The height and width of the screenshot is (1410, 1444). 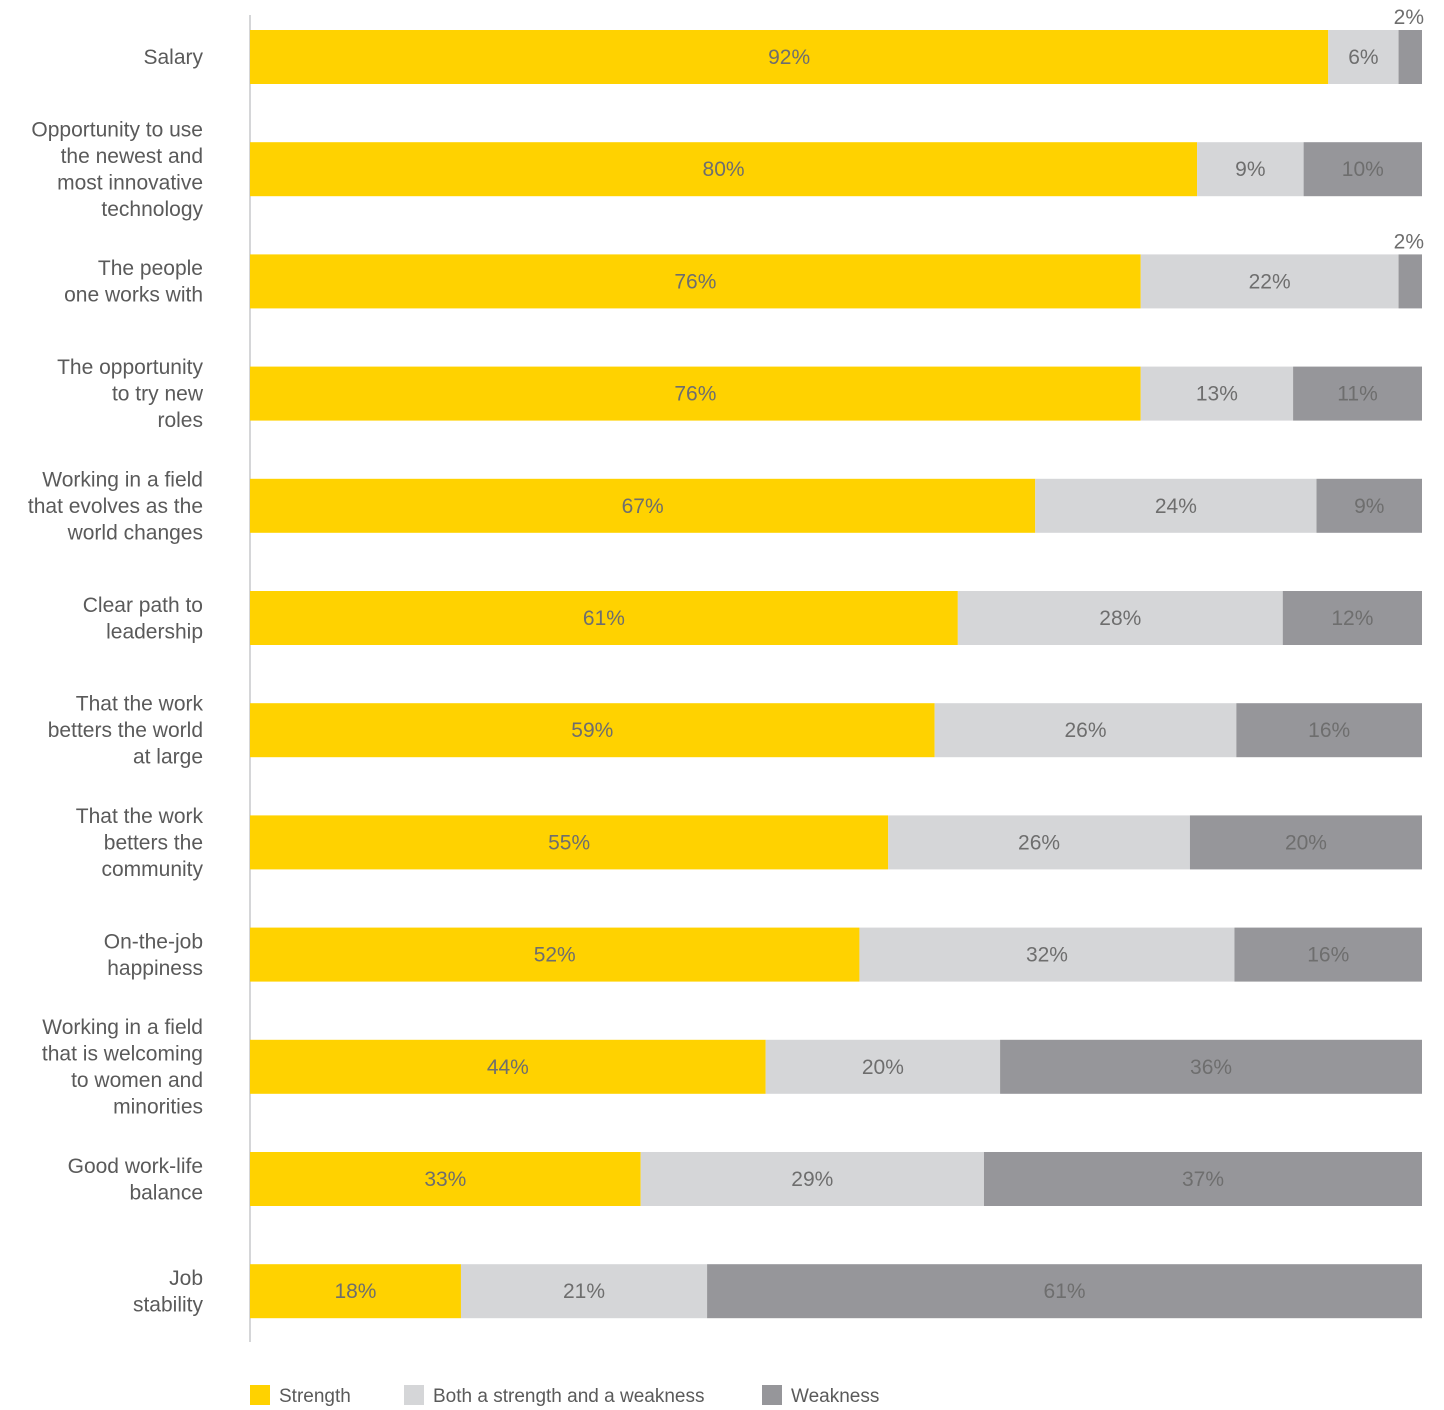 I want to click on category-label-line: That the work, so click(x=140, y=816).